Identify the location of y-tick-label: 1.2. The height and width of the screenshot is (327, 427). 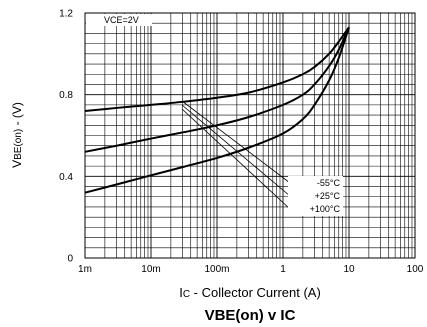
(66, 14).